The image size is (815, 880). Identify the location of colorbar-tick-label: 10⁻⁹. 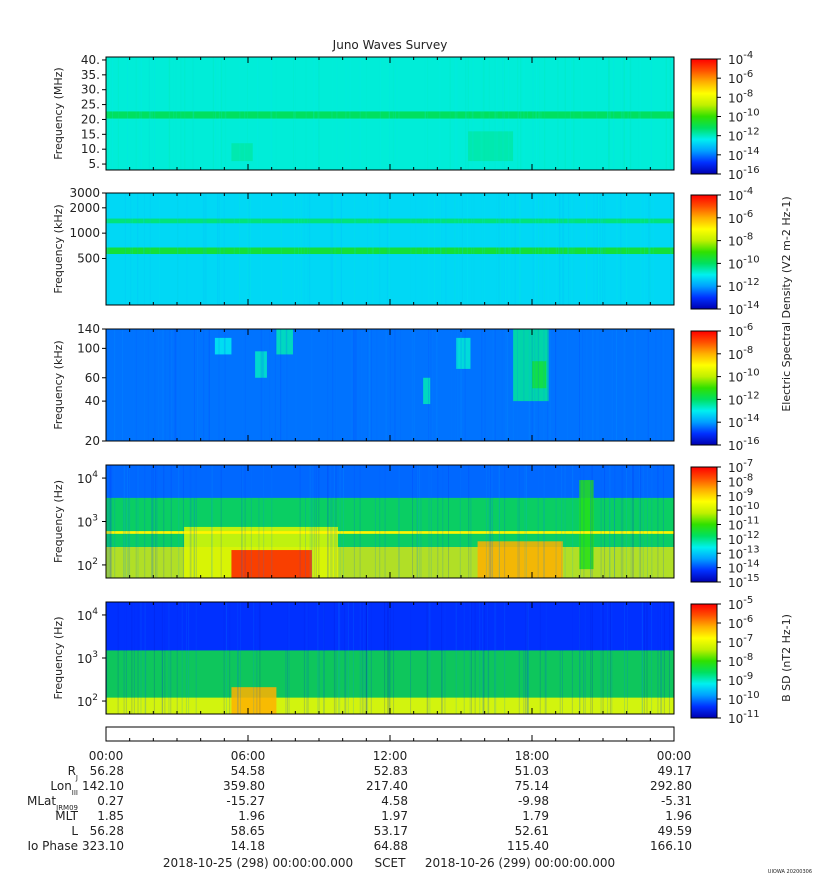
(740, 679).